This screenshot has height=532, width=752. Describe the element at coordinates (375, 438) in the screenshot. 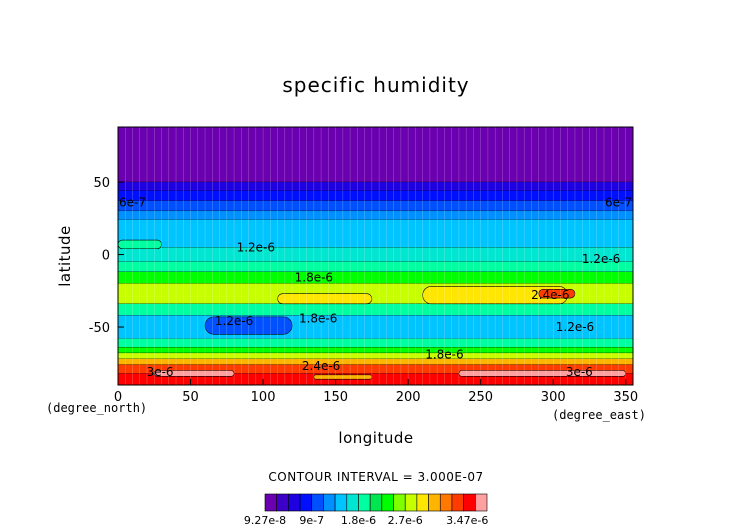

I see `x-axis-label: longitude` at that location.